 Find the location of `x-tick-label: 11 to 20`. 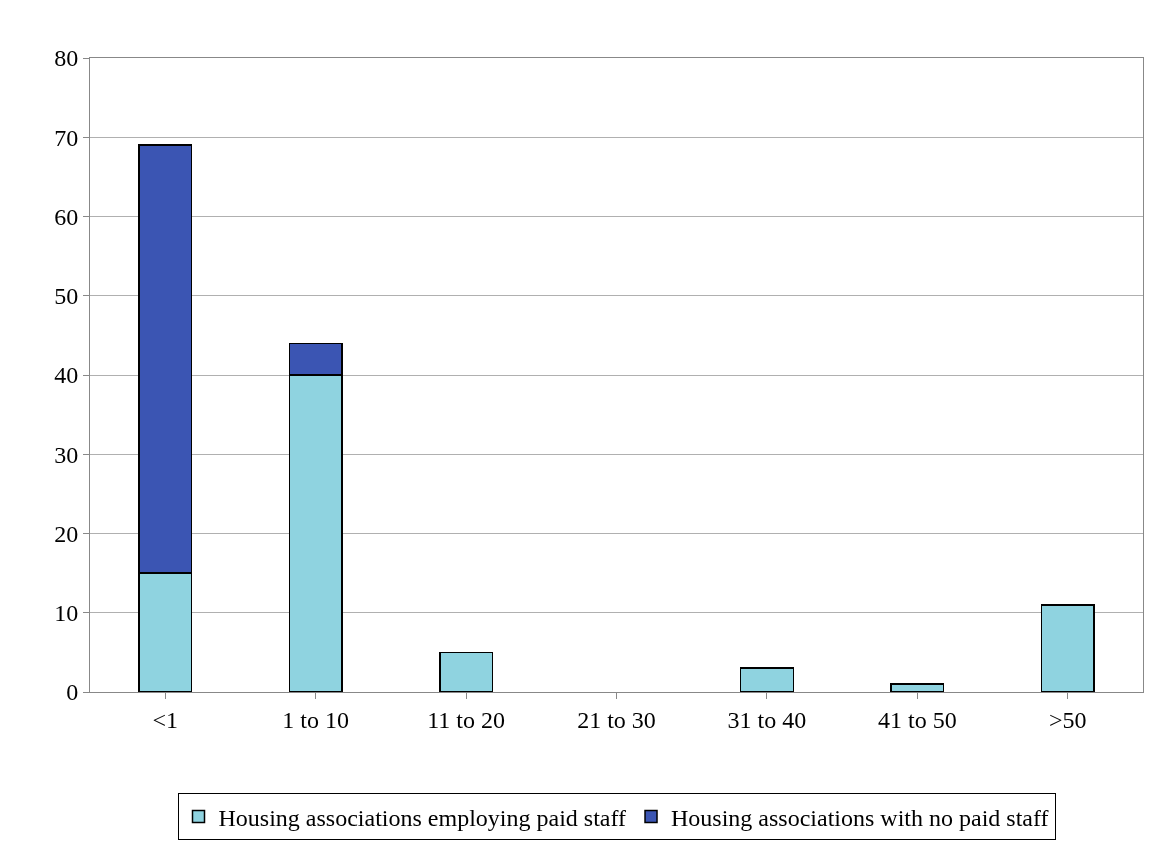

x-tick-label: 11 to 20 is located at coordinates (466, 719).